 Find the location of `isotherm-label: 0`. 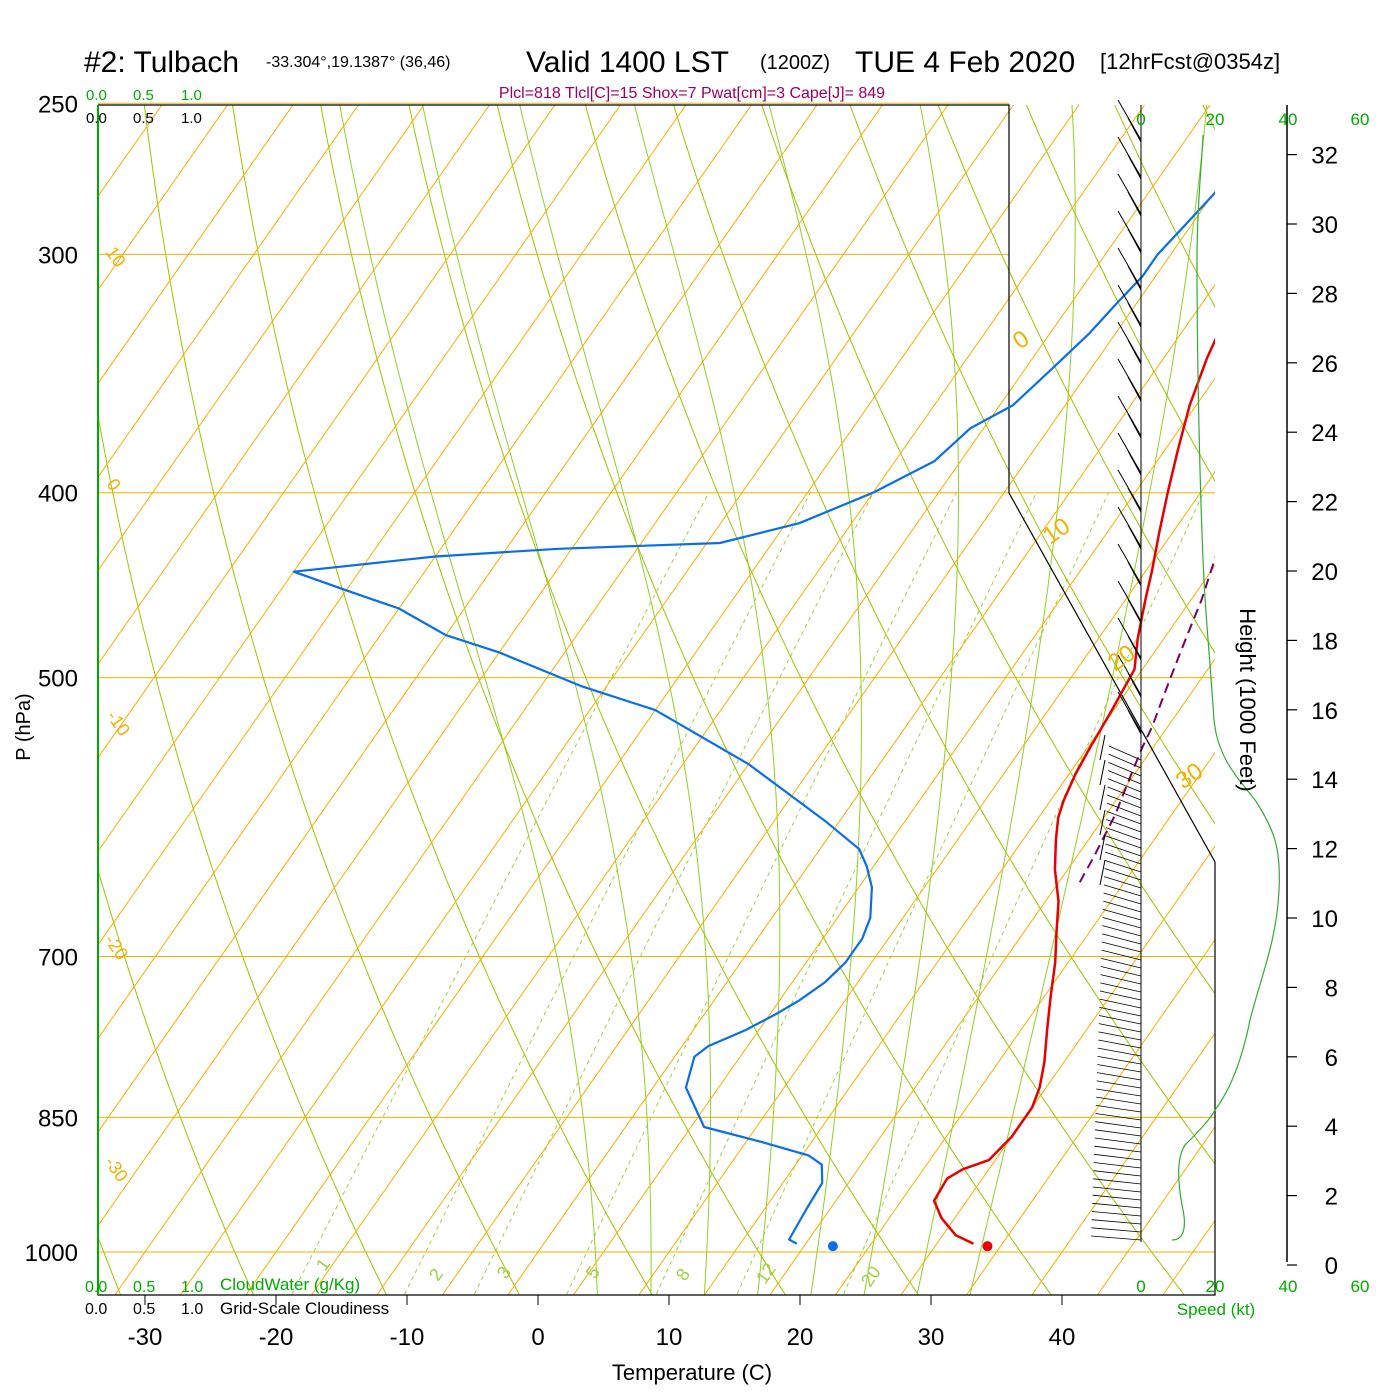

isotherm-label: 0 is located at coordinates (1021, 340).